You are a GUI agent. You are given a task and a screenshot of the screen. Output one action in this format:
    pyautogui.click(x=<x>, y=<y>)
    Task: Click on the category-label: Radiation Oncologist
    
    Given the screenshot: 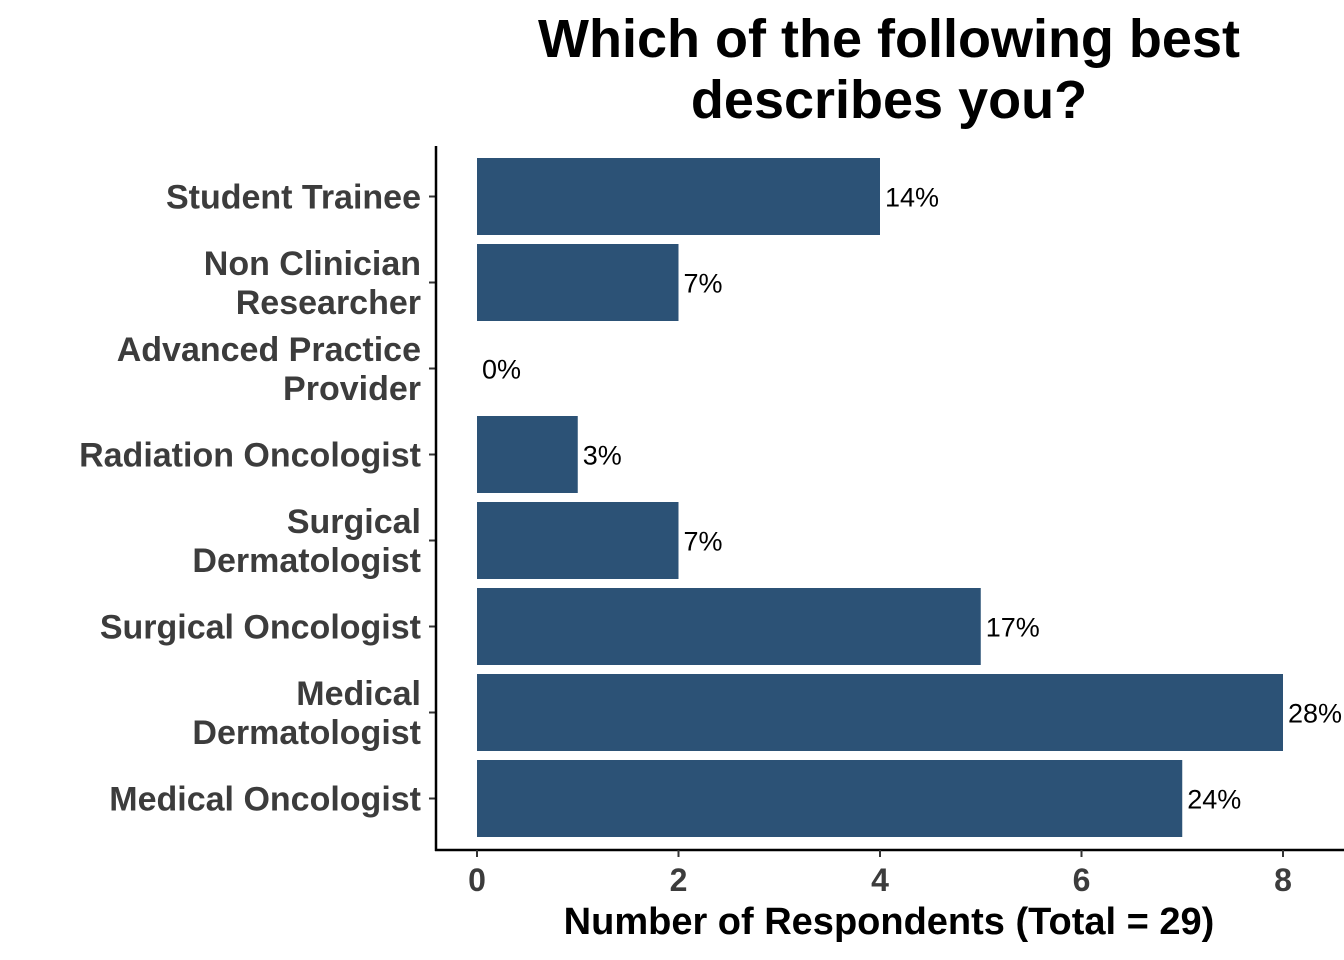 What is the action you would take?
    pyautogui.click(x=250, y=456)
    